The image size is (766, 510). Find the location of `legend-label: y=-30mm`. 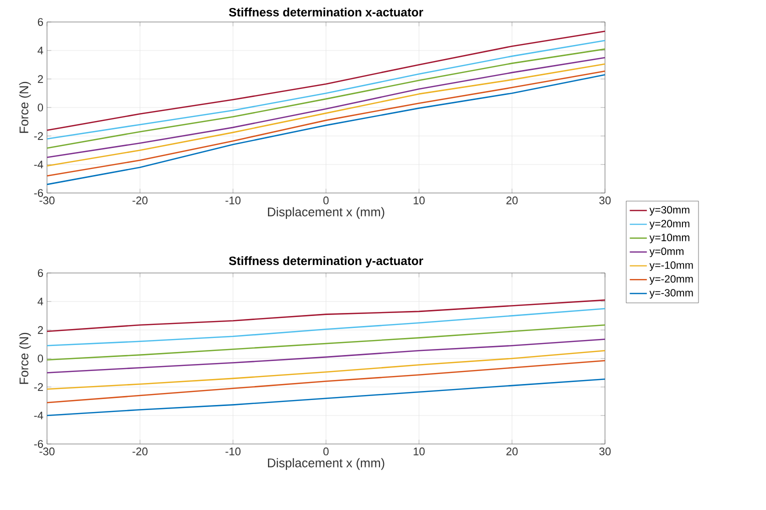

legend-label: y=-30mm is located at coordinates (671, 294).